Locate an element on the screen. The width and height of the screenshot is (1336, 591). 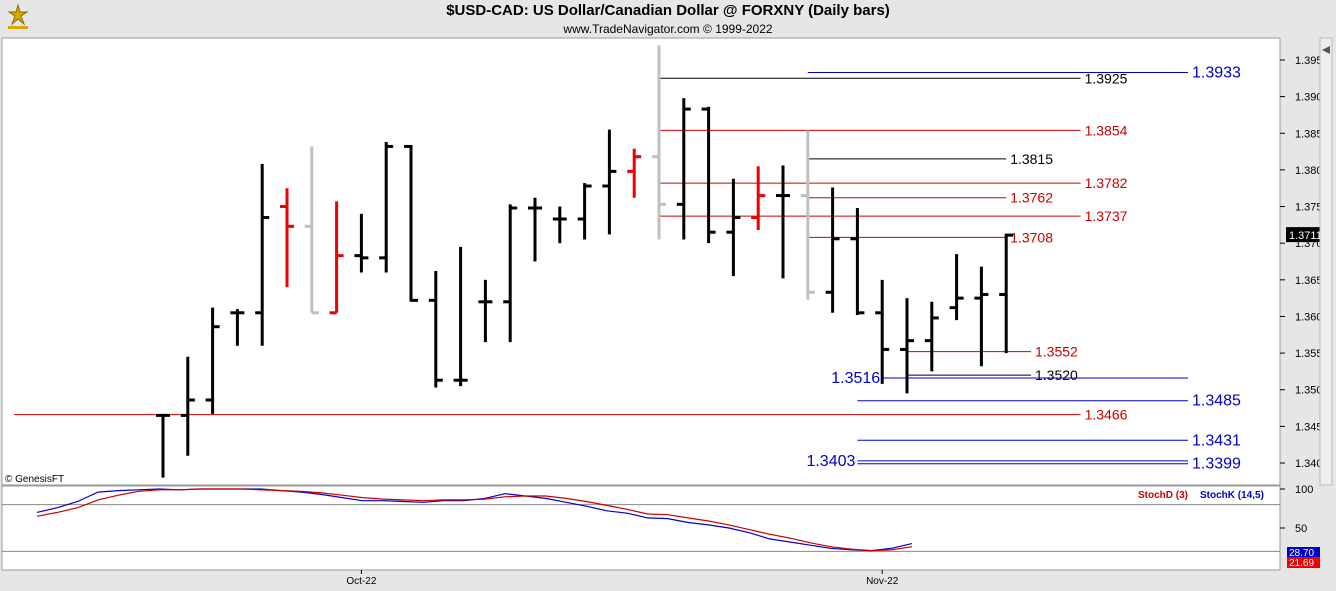
price-scrollbar is located at coordinates (1326, 261).